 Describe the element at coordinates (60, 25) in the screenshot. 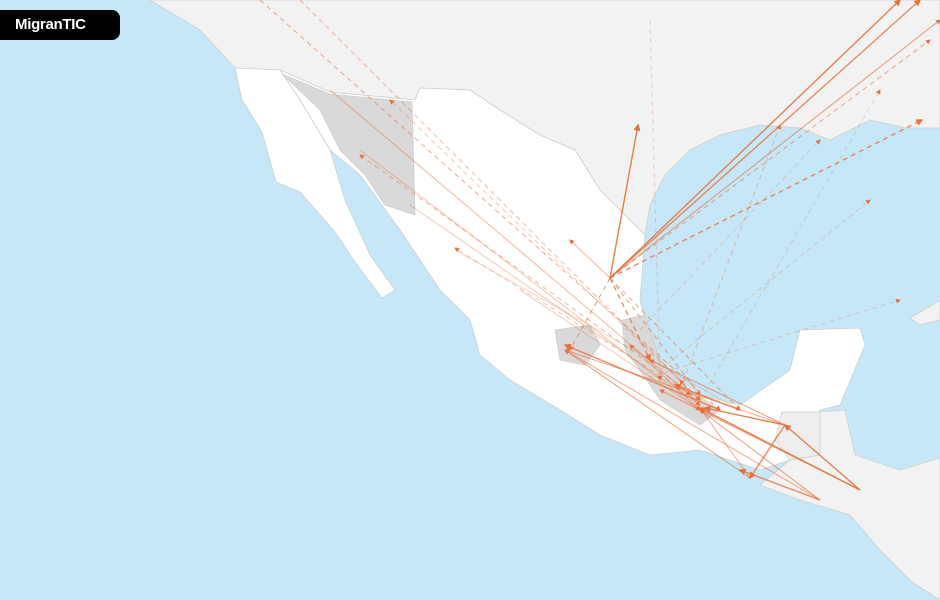

I see `app-logo: MigranTIC` at that location.